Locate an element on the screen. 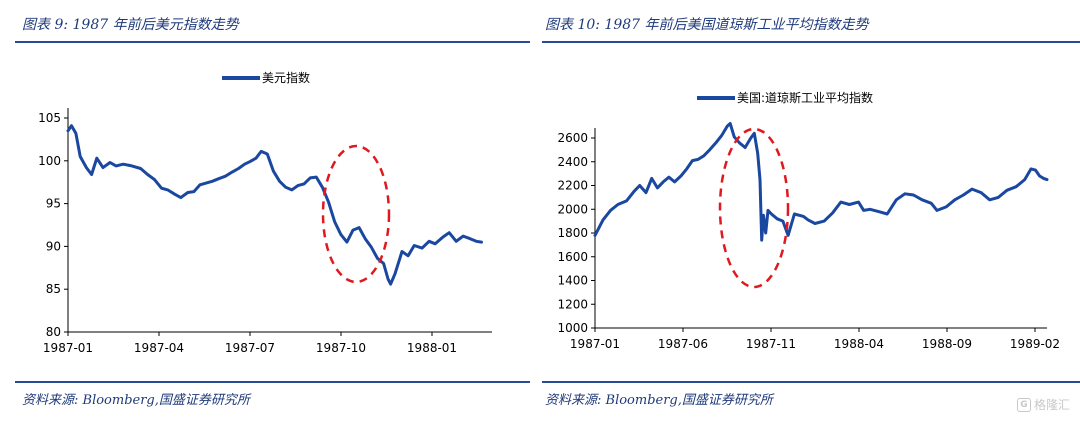  x-tick-label: 1988-09 is located at coordinates (947, 344).